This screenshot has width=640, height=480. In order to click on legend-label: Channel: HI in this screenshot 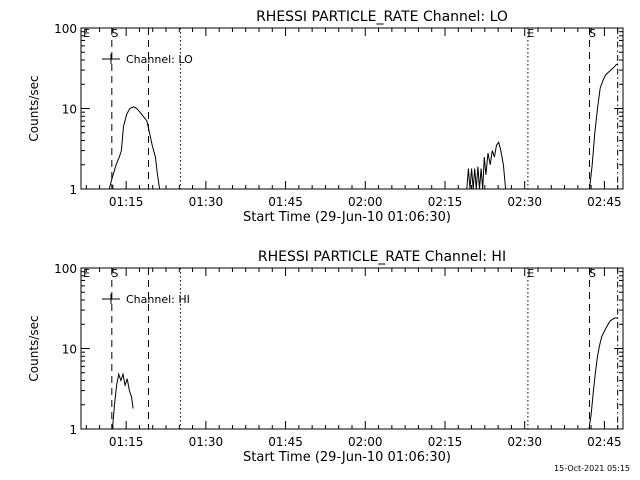, I will do `click(158, 299)`.